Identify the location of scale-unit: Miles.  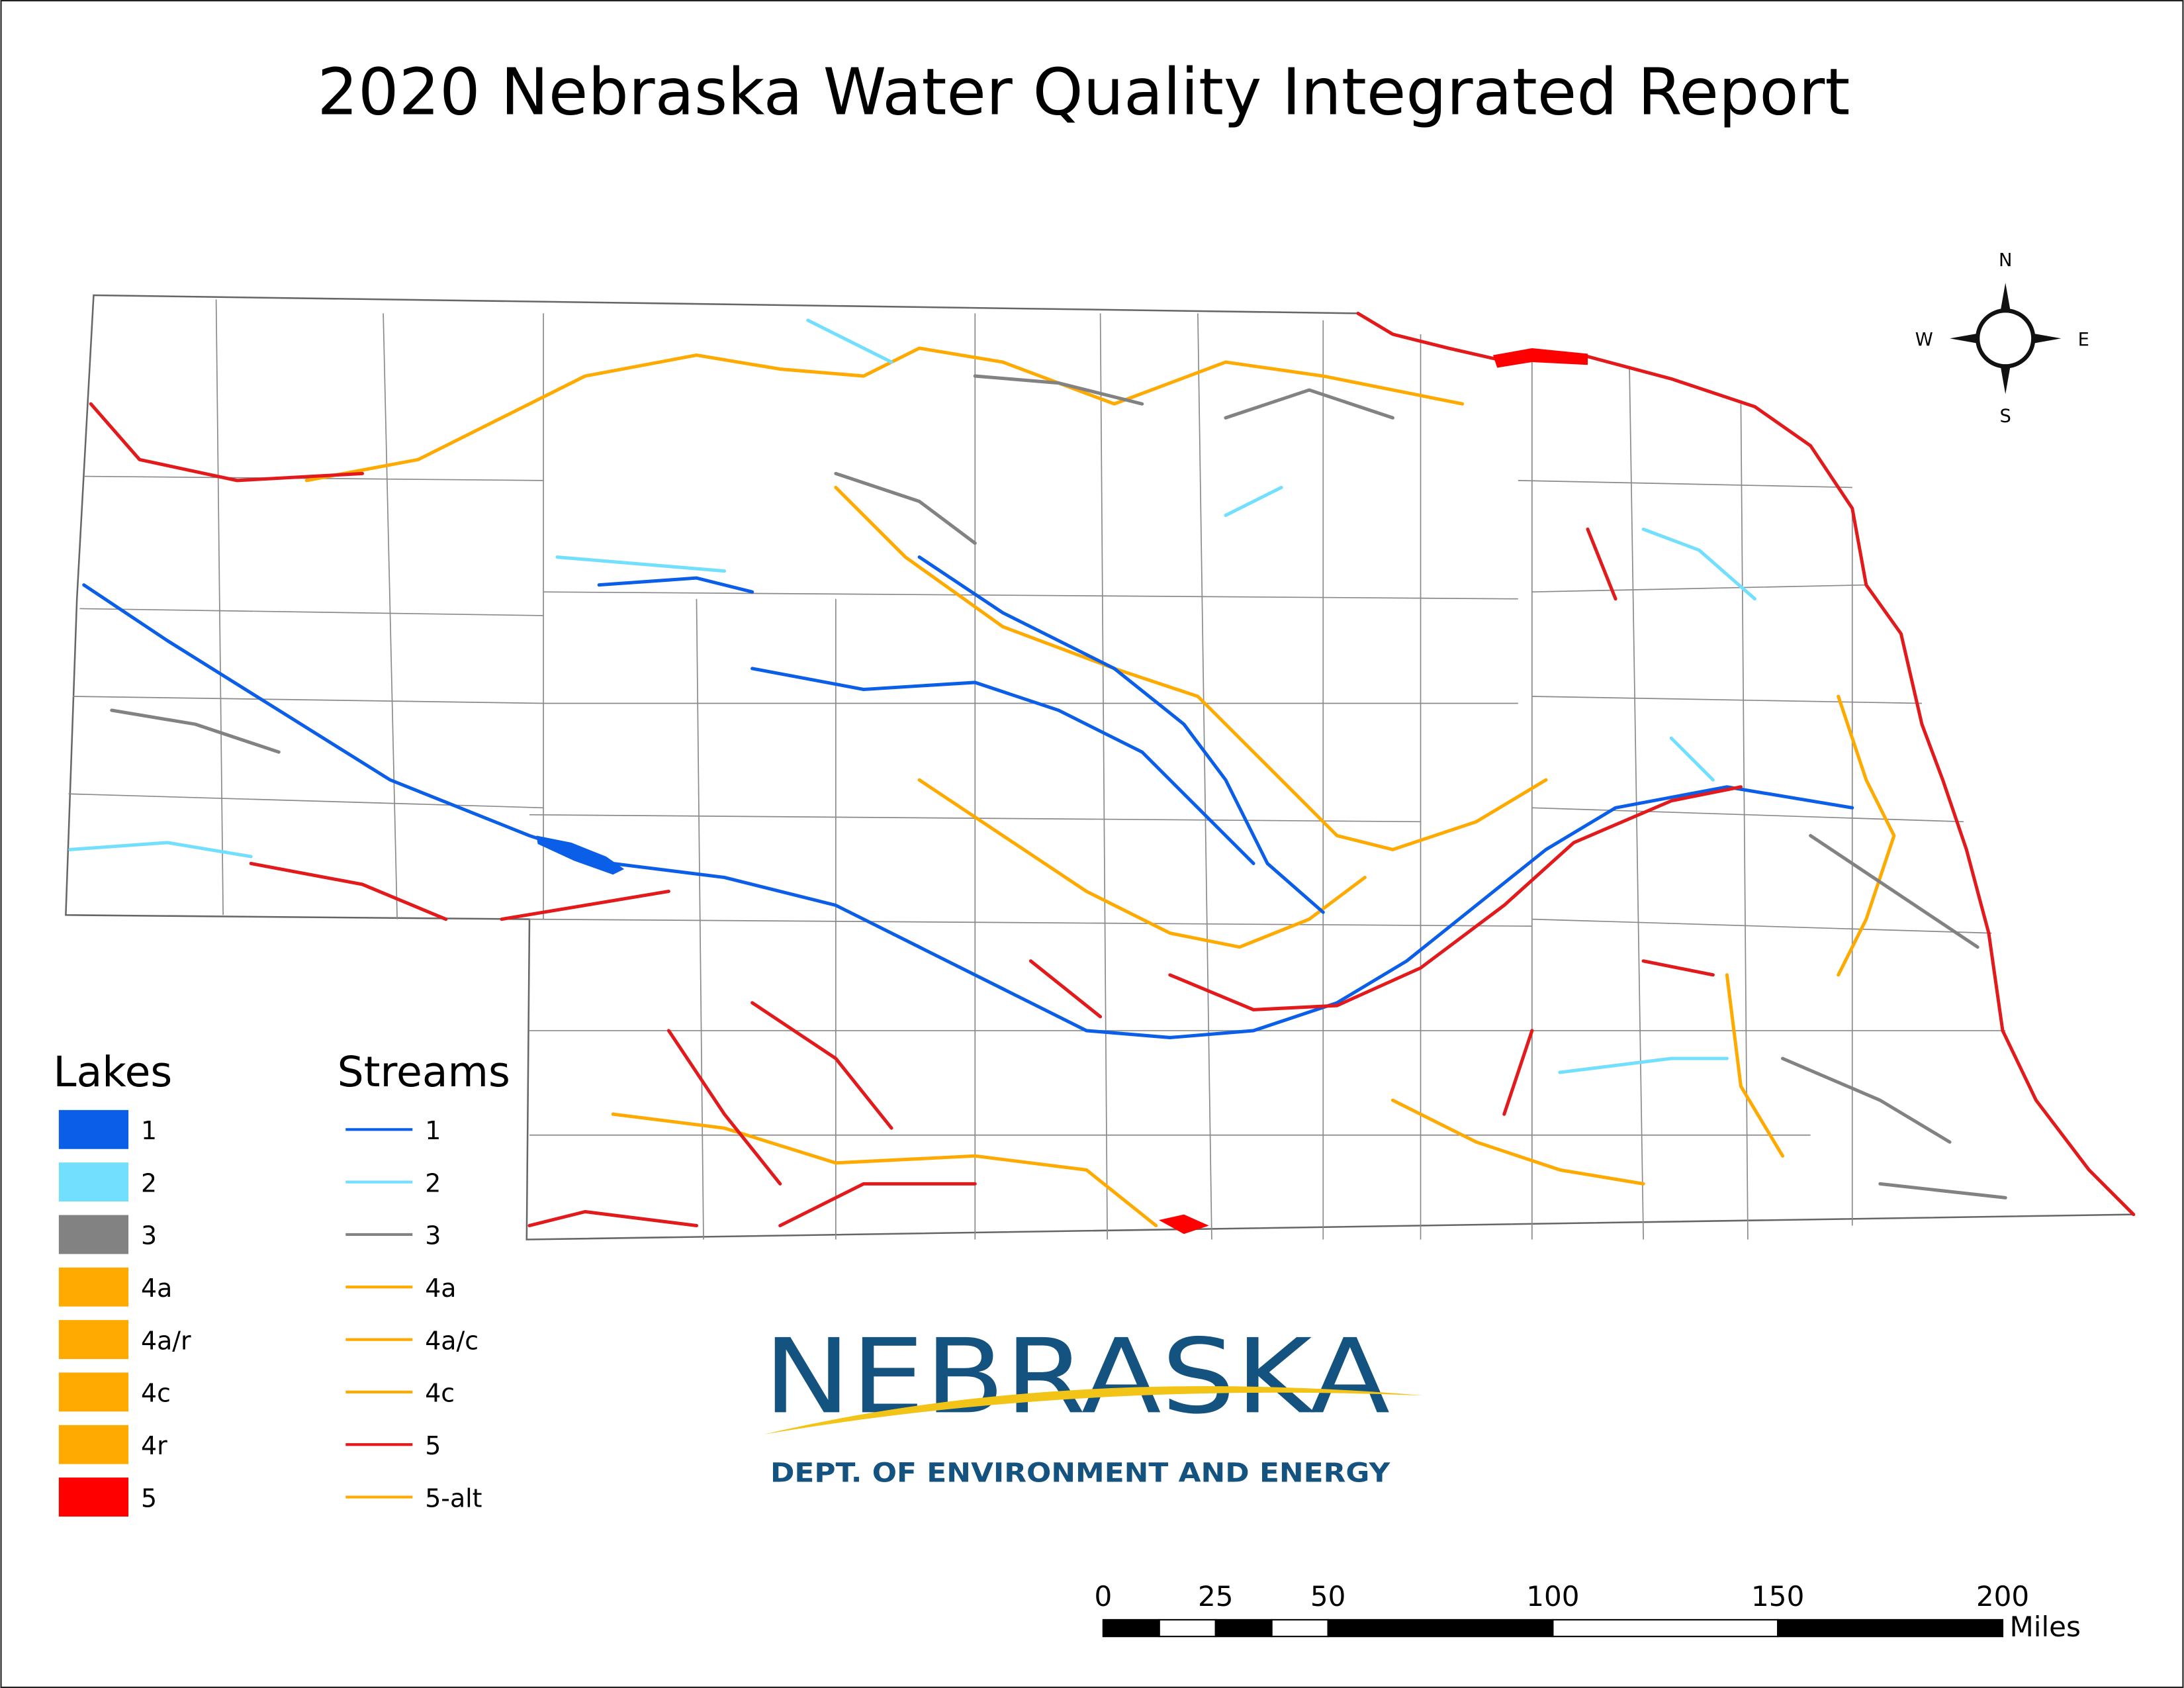
(2045, 1627).